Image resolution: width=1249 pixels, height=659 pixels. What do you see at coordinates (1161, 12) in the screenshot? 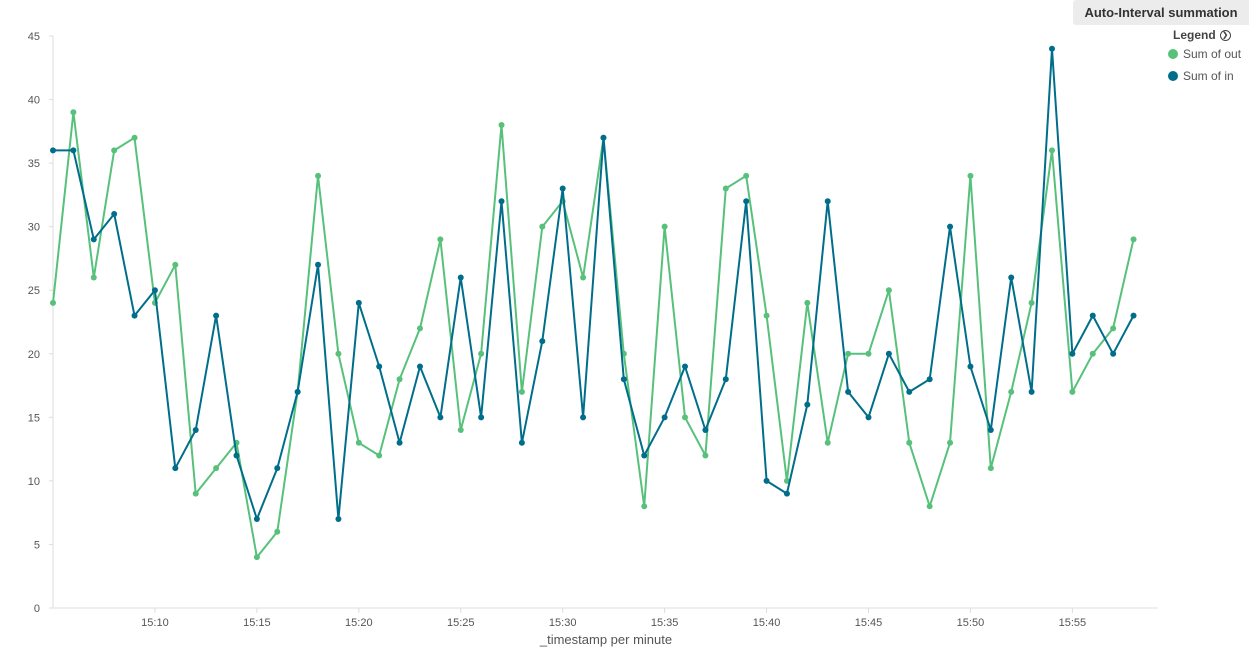
I see `auto-interval-badge: Auto-Interval summation` at bounding box center [1161, 12].